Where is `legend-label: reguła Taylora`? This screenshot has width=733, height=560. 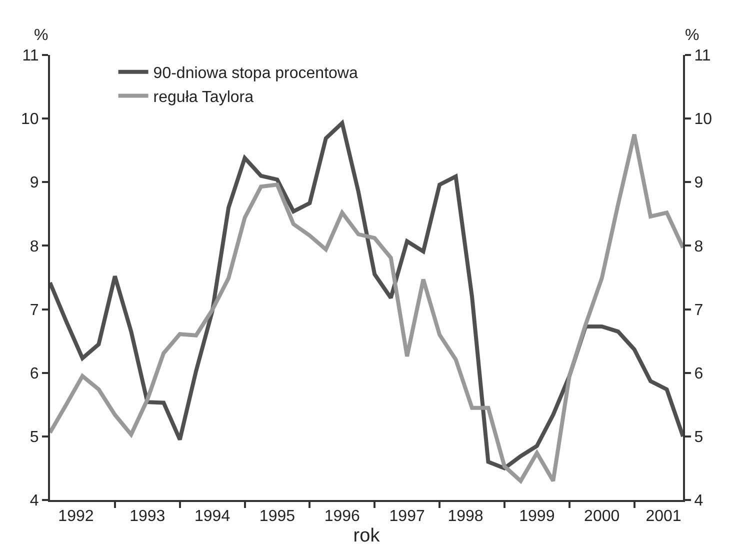 legend-label: reguła Taylora is located at coordinates (203, 97).